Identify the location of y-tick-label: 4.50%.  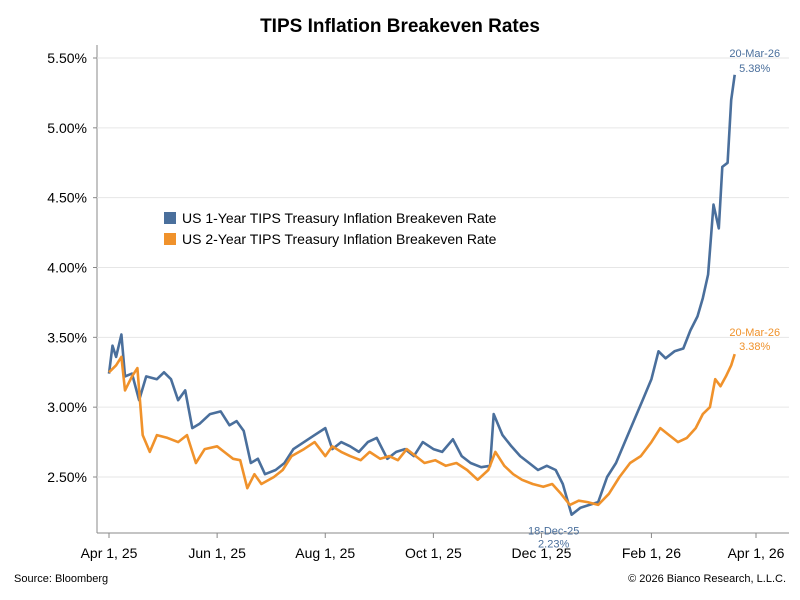
(67, 198).